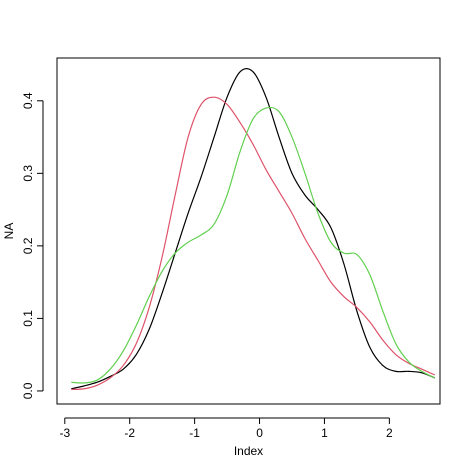  What do you see at coordinates (324, 433) in the screenshot?
I see `x-tick-label: 1` at bounding box center [324, 433].